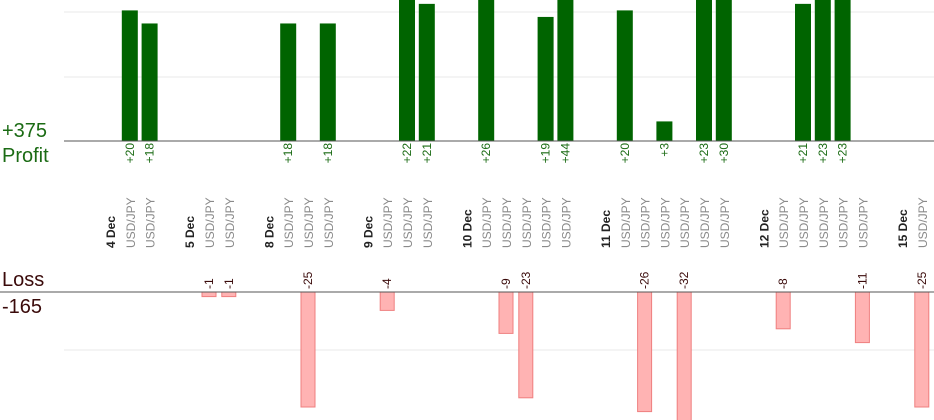 This screenshot has width=934, height=420. I want to click on profit-value-label: +19, so click(546, 153).